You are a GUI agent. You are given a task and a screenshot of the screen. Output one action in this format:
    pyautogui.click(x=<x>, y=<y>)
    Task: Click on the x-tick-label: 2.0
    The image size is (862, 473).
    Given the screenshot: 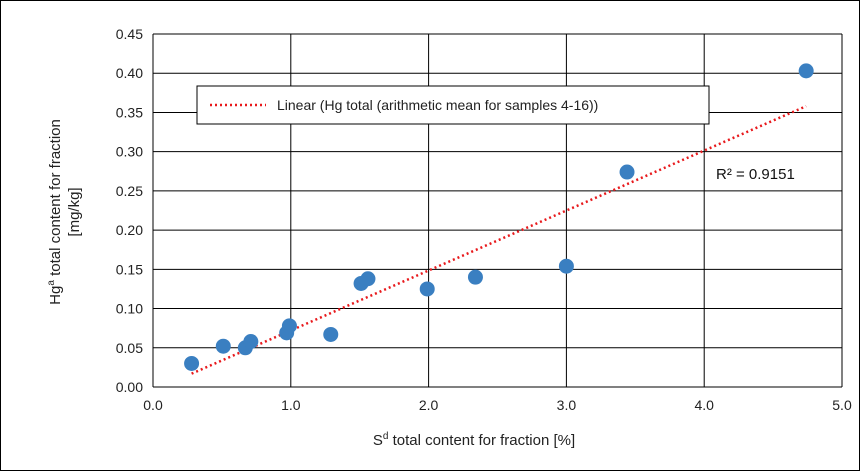 What is the action you would take?
    pyautogui.click(x=429, y=405)
    